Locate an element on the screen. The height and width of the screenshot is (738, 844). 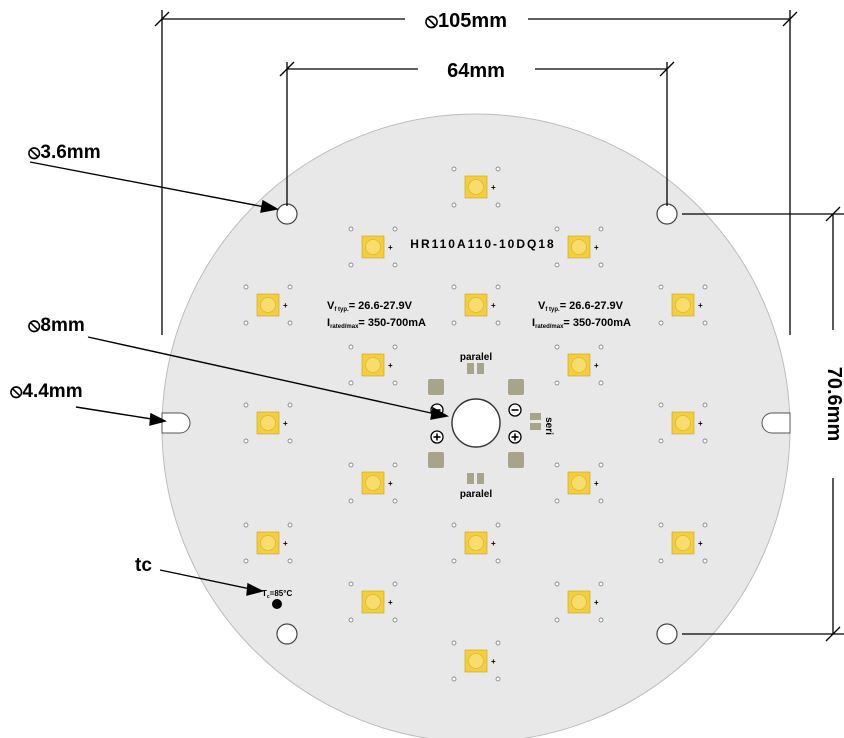
slot-right is located at coordinates (776, 423).